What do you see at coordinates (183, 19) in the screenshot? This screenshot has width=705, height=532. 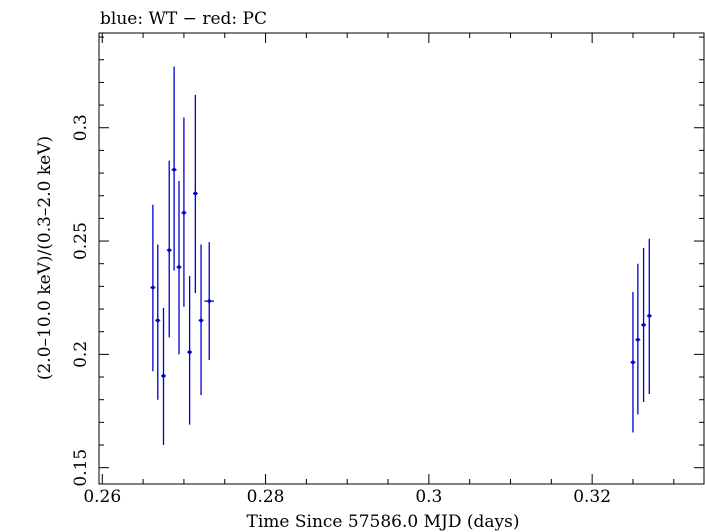 I see `chart-title: blue: WT − red: PC` at bounding box center [183, 19].